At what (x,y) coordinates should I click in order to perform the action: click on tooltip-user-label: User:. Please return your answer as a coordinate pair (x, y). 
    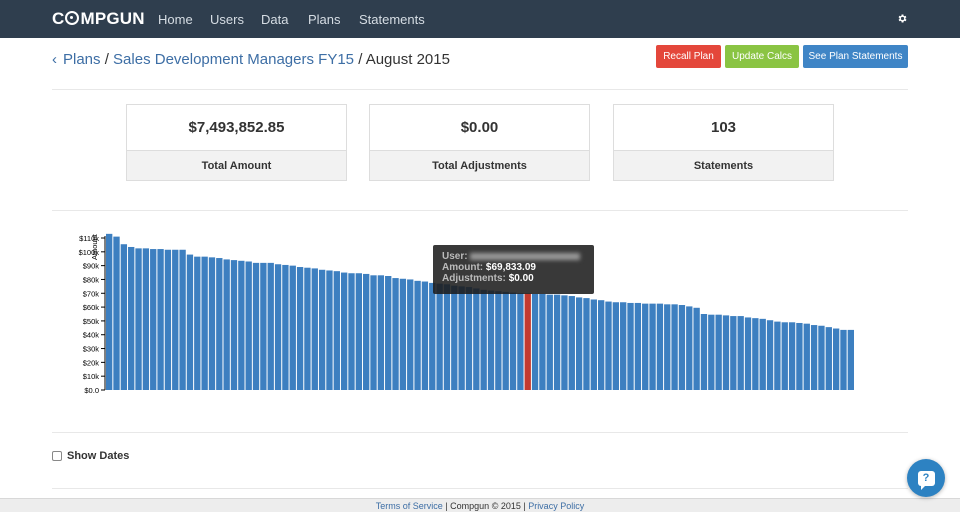
    Looking at the image, I should click on (455, 256).